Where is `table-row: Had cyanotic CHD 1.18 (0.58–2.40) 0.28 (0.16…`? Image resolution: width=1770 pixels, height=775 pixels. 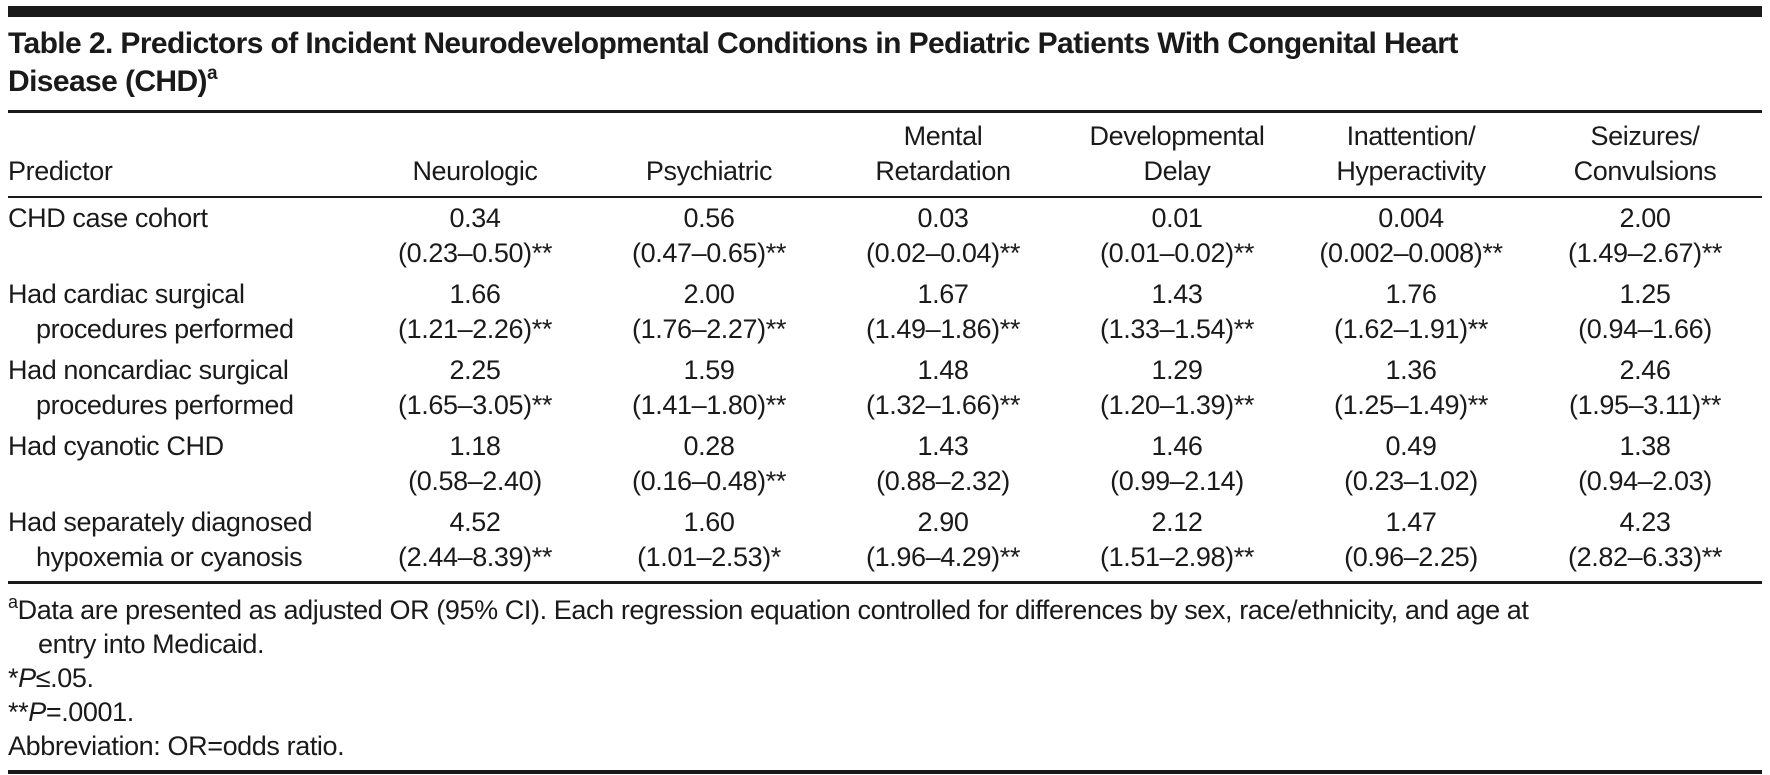
table-row: Had cyanotic CHD 1.18 (0.58–2.40) 0.28 (0.16… is located at coordinates (885, 464).